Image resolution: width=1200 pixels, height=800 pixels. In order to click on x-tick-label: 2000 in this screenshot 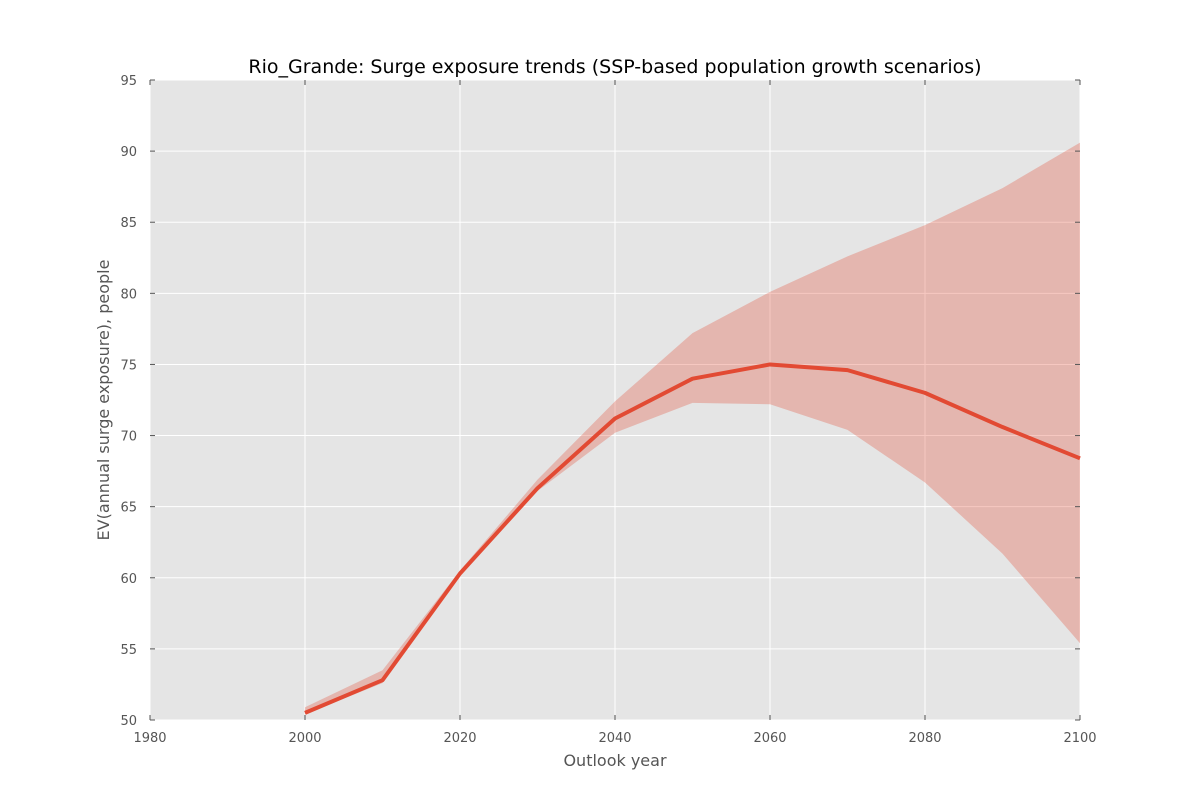, I will do `click(304, 738)`.